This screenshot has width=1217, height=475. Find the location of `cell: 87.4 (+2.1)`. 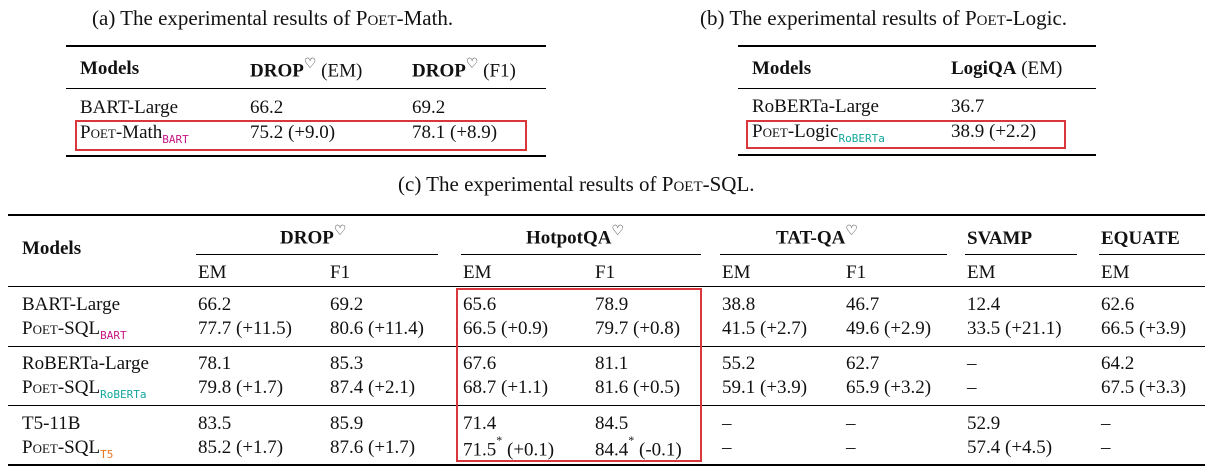

cell: 87.4 (+2.1) is located at coordinates (373, 387).